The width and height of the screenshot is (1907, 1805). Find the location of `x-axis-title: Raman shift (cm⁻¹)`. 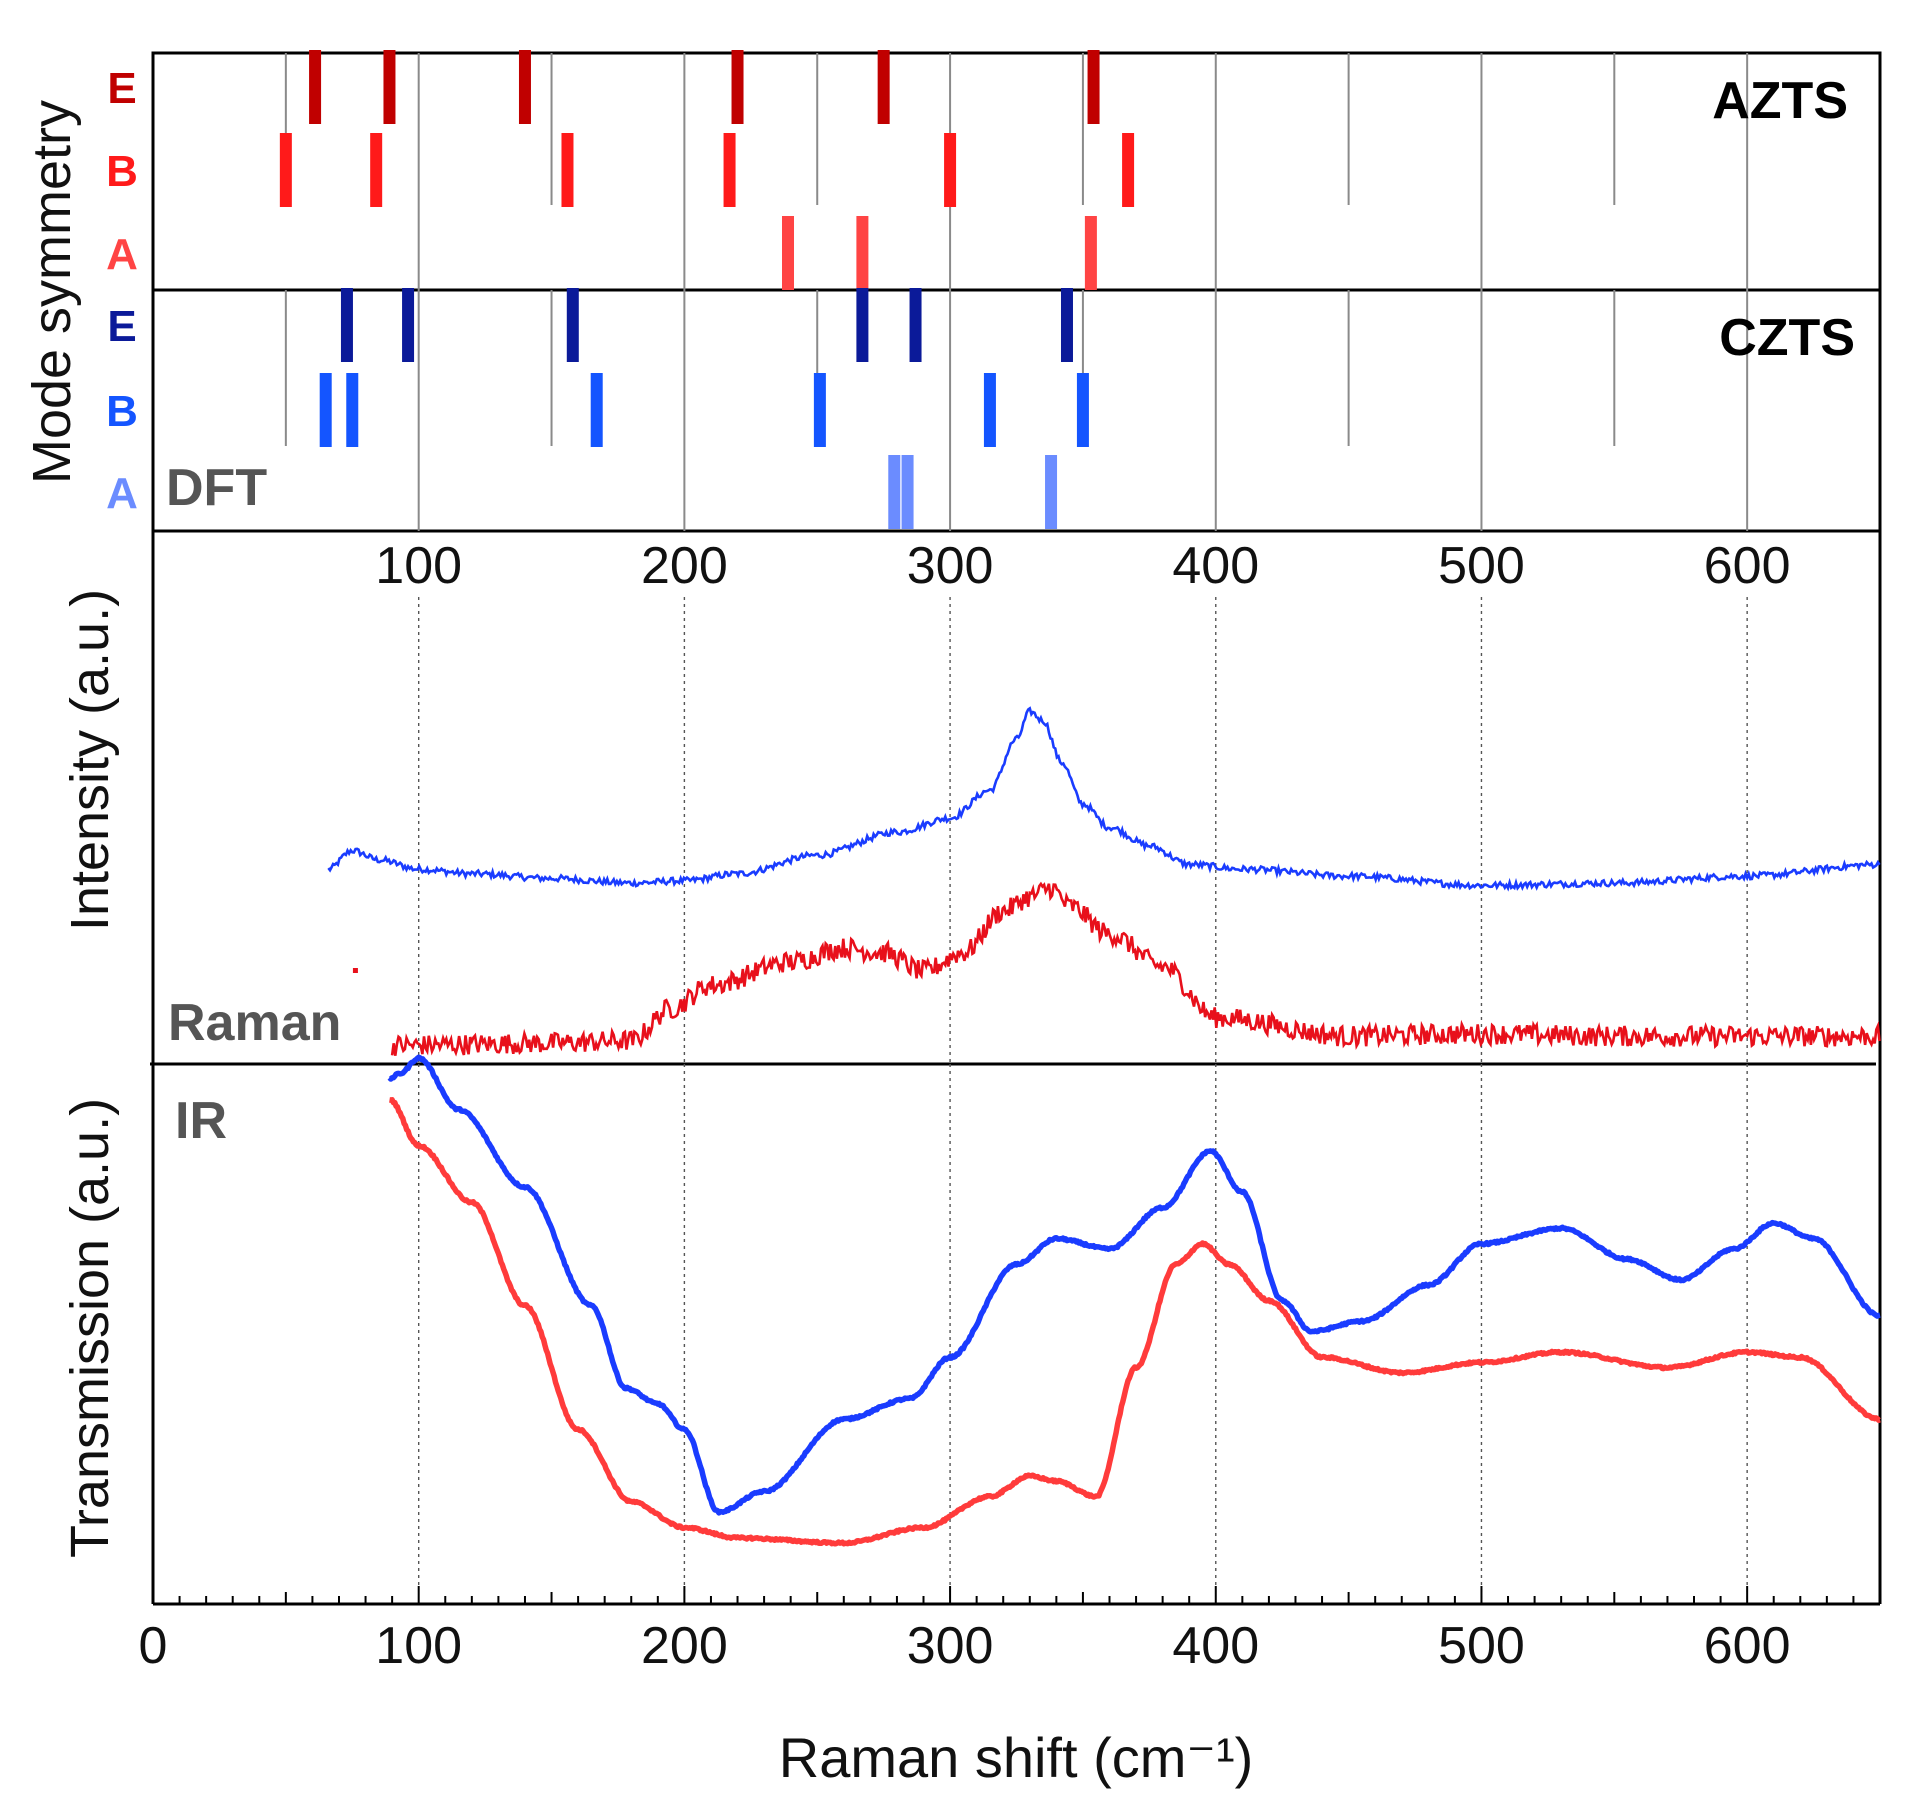

x-axis-title: Raman shift (cm⁻¹) is located at coordinates (1016, 1757).